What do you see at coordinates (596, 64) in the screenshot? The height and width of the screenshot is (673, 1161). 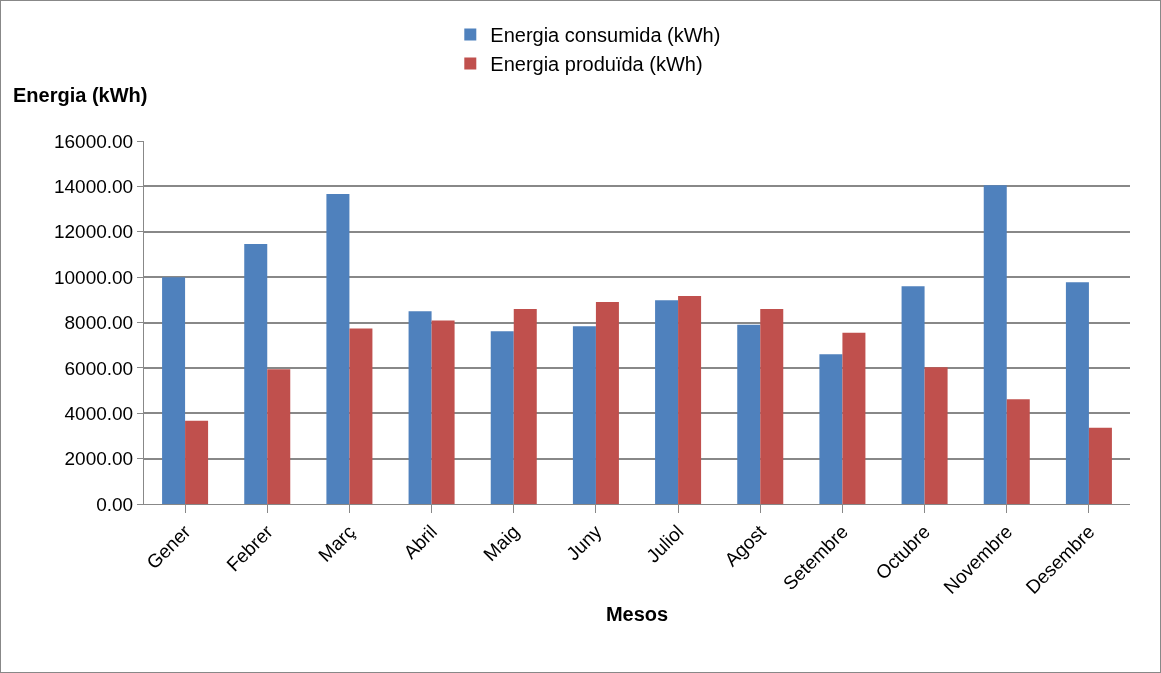 I see `legend-label: Energia produïda (kWh)` at bounding box center [596, 64].